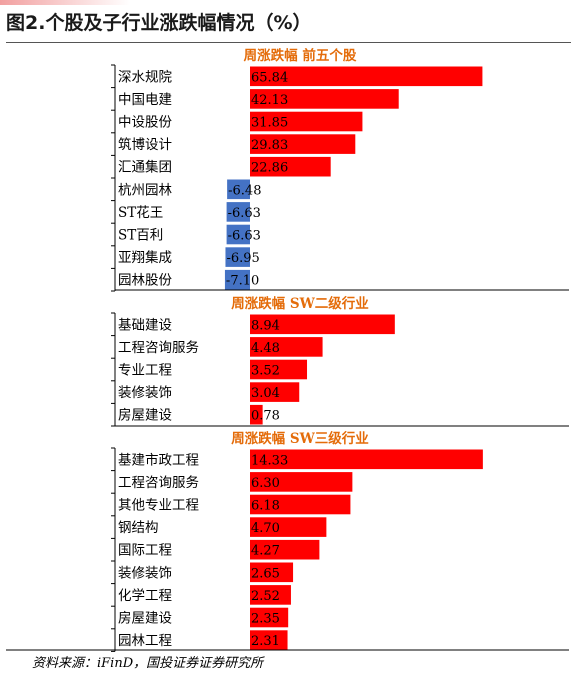 Image resolution: width=577 pixels, height=688 pixels. Describe the element at coordinates (159, 23) in the screenshot. I see `figure-title: 图2.个股及子行业涨跌幅情况（%）` at that location.